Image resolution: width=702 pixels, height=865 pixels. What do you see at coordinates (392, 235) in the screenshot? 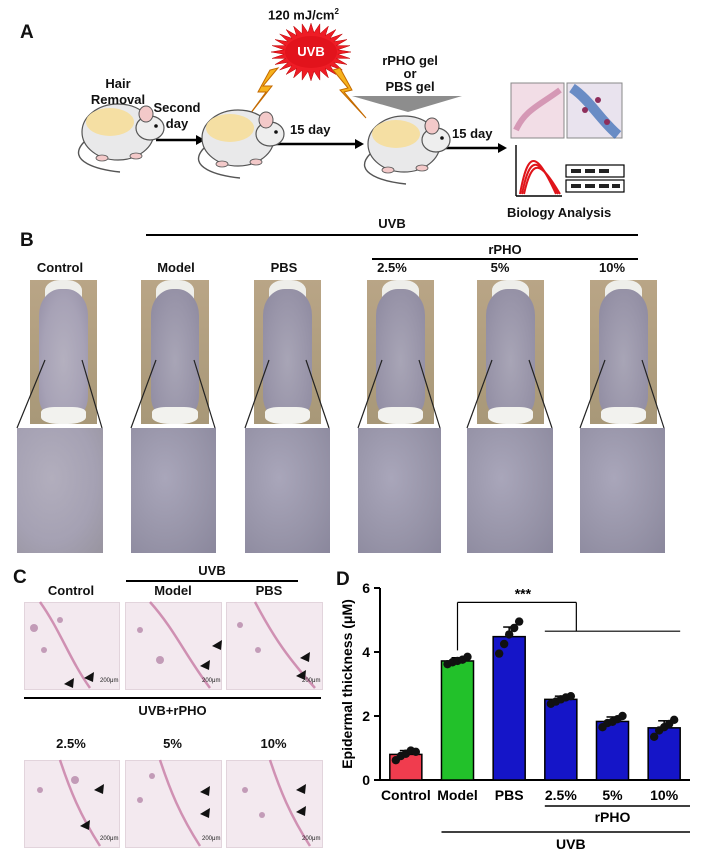
I see `uvb-group-line` at bounding box center [392, 235].